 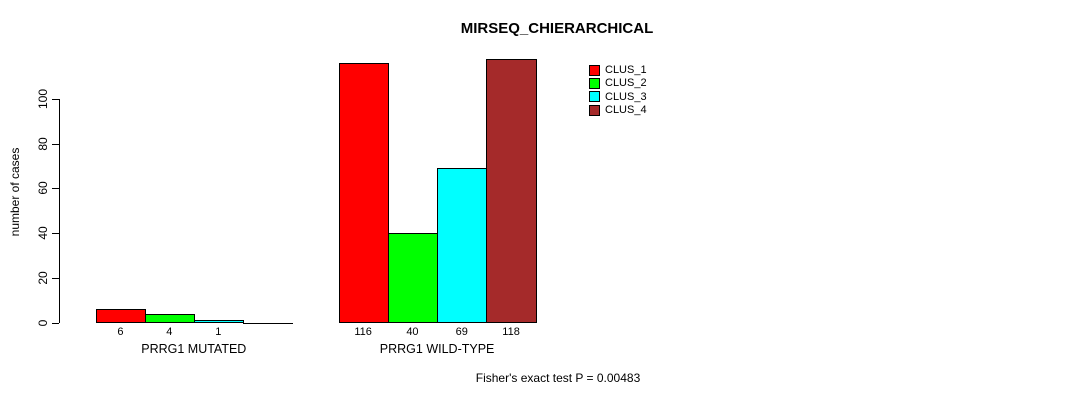 What do you see at coordinates (626, 70) in the screenshot?
I see `legend-label: CLUS_1` at bounding box center [626, 70].